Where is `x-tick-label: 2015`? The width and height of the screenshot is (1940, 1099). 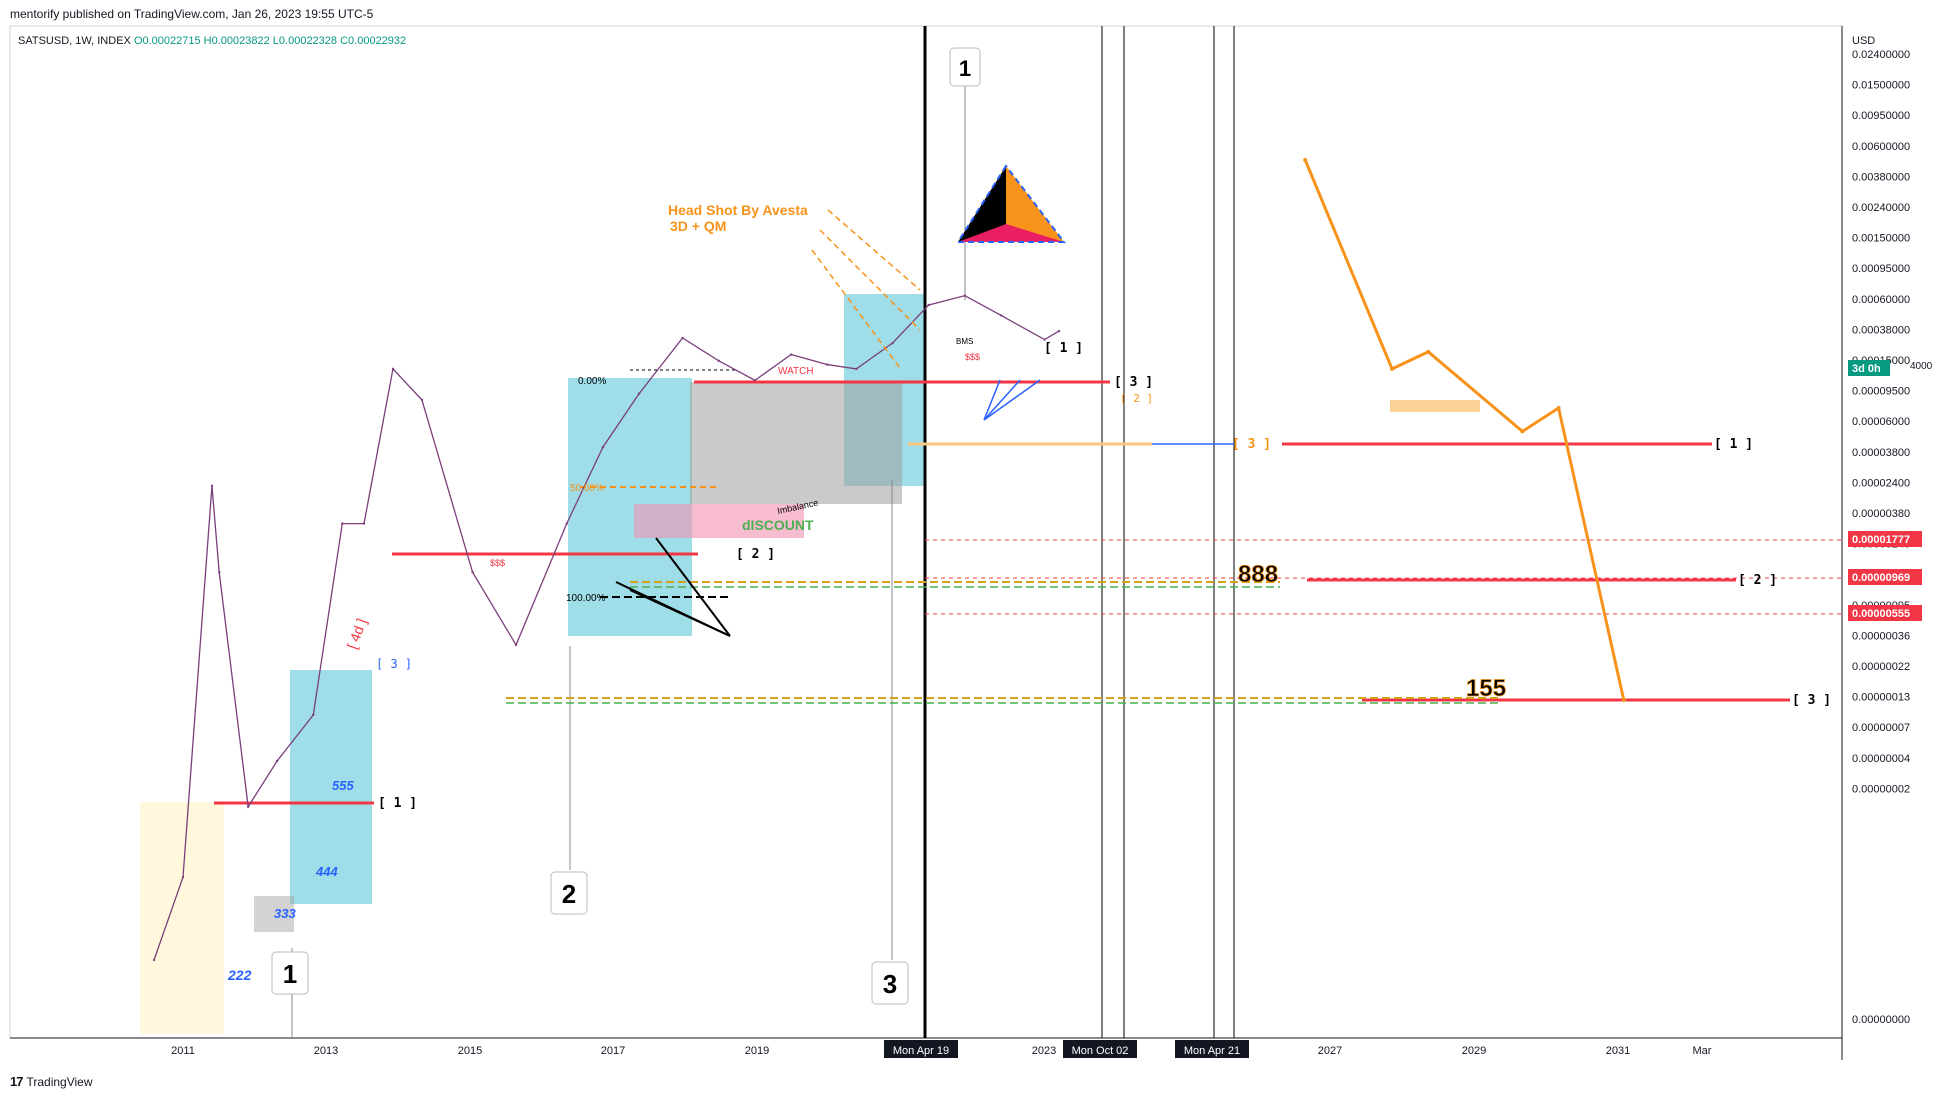 x-tick-label: 2015 is located at coordinates (470, 1051).